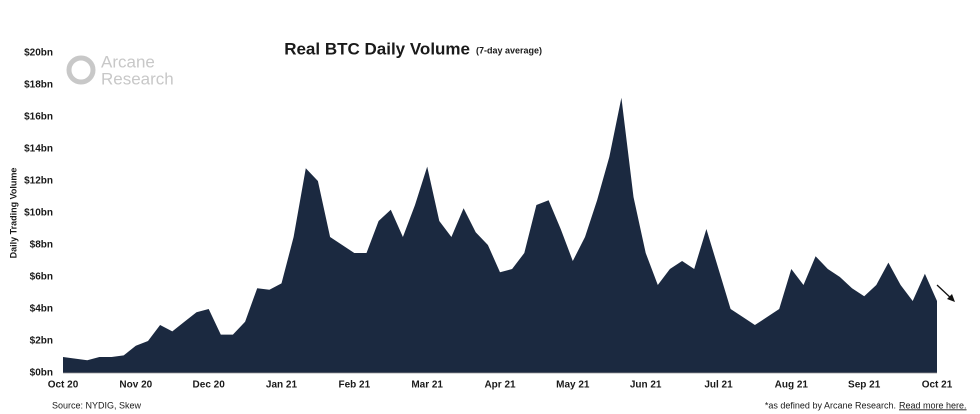 The height and width of the screenshot is (414, 980). I want to click on y-tick-label: $18bn, so click(38, 85).